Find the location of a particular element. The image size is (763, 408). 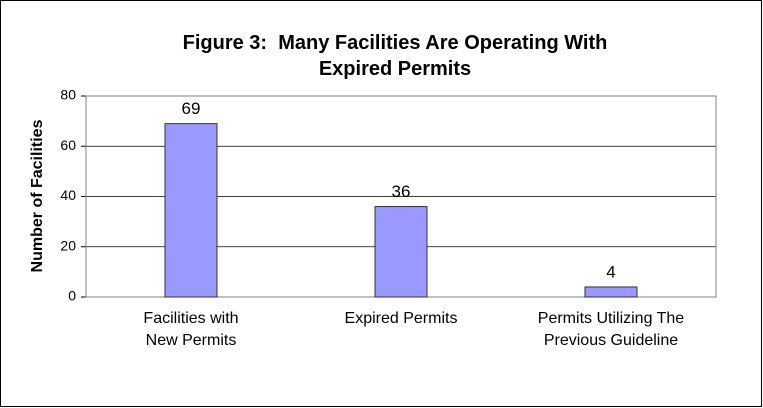

y-tick-label: 20 is located at coordinates (68, 245).